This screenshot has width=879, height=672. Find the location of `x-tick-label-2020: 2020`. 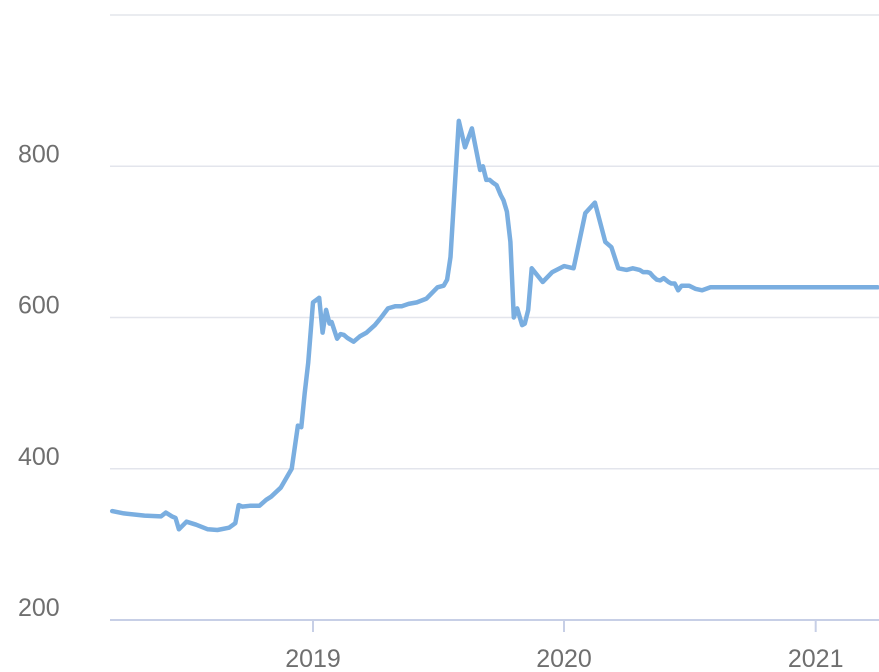

x-tick-label-2020: 2020 is located at coordinates (564, 658).